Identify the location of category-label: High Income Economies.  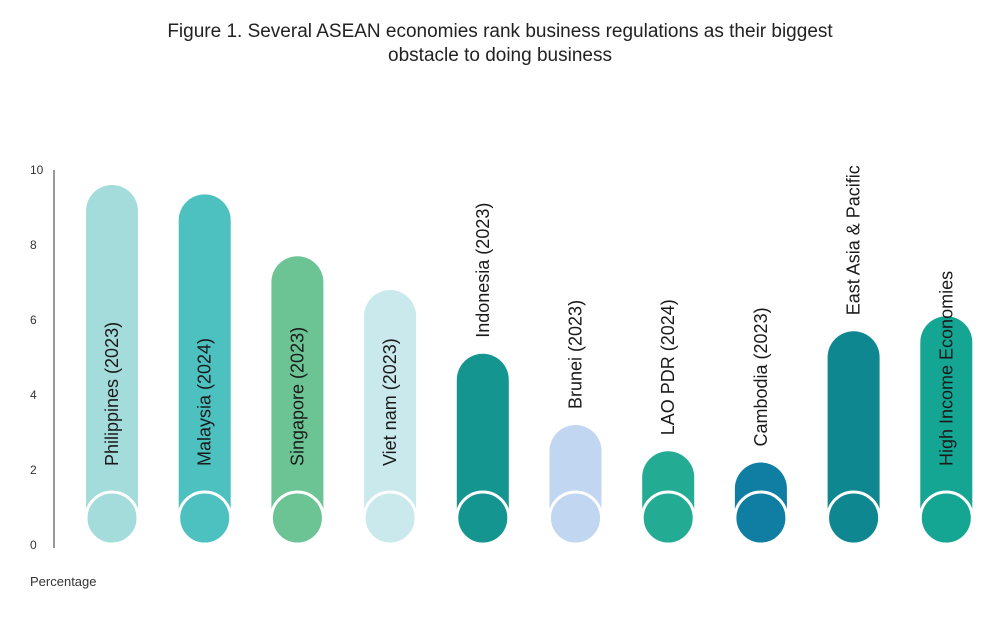
(946, 368).